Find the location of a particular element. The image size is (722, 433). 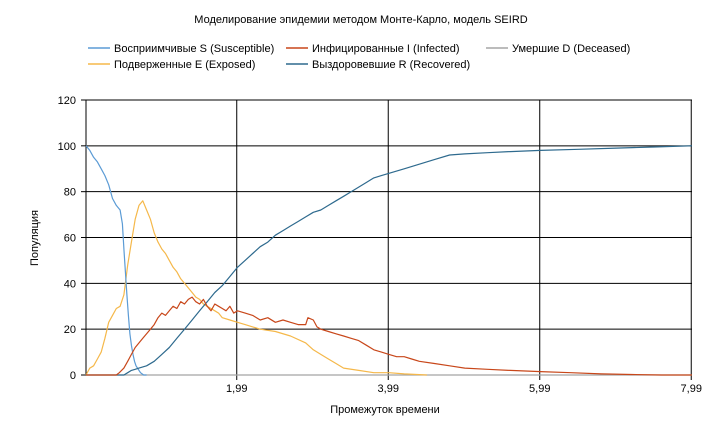

legend-item-2: Умершие D (Deceased) is located at coordinates (558, 49).